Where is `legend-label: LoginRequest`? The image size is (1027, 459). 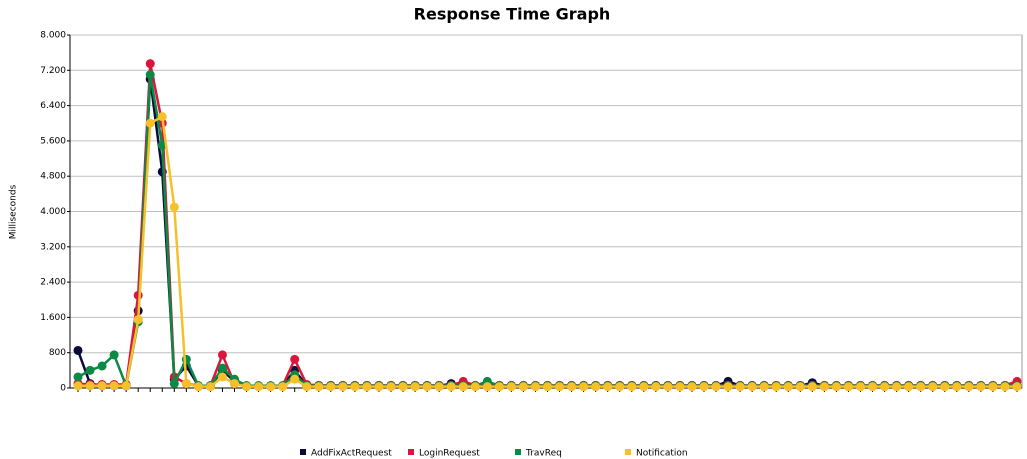 legend-label: LoginRequest is located at coordinates (449, 454).